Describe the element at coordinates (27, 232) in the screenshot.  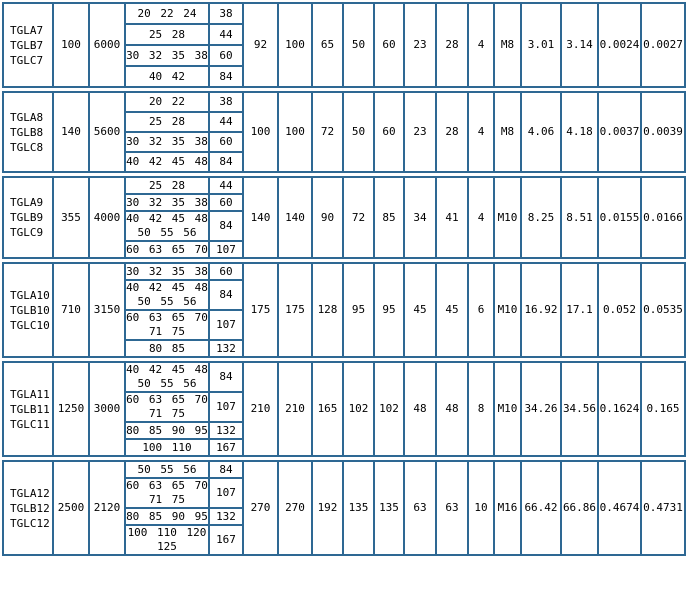
I see `model-label: TGLC9` at that location.